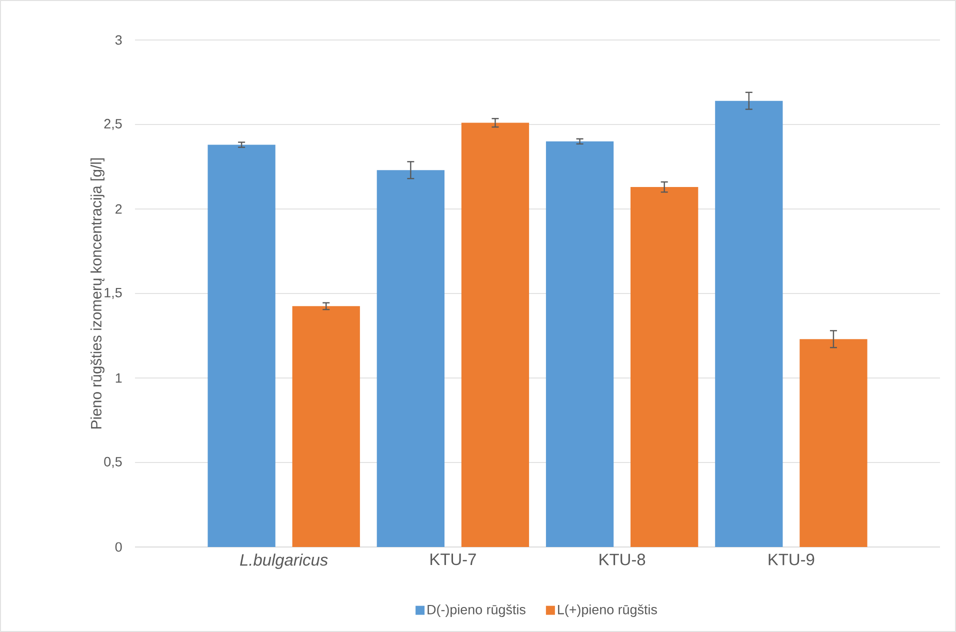  I want to click on y-tick-label: 0,5, so click(113, 462).